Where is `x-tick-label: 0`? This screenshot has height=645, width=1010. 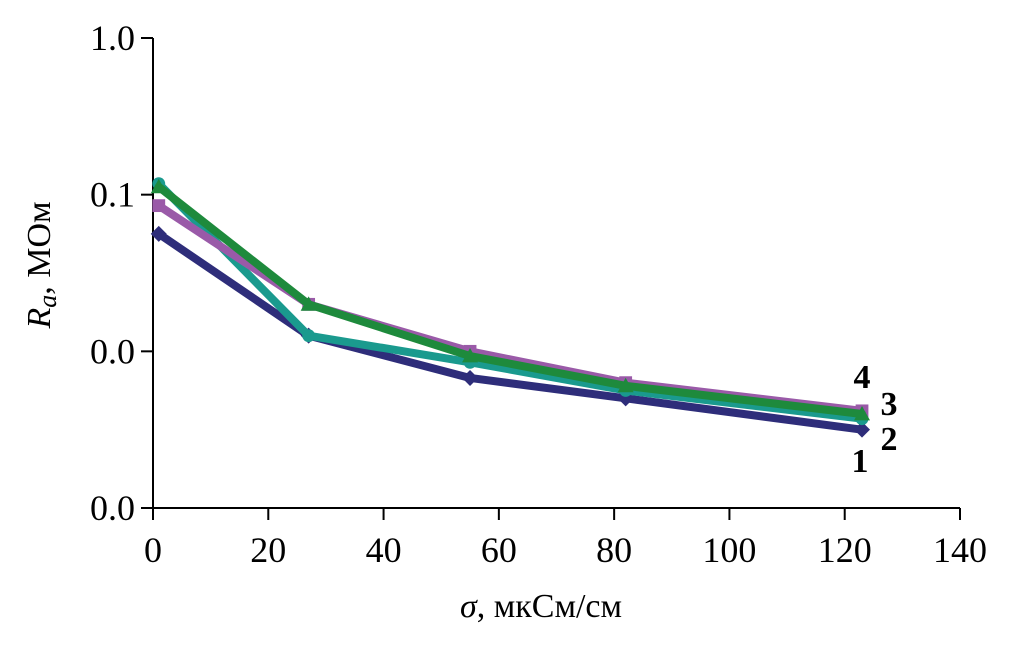
x-tick-label: 0 is located at coordinates (153, 550).